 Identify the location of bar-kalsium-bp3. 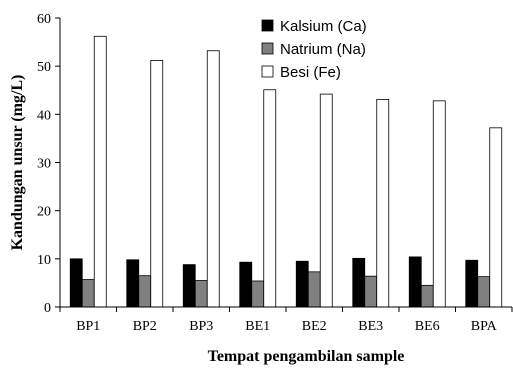
(189, 286).